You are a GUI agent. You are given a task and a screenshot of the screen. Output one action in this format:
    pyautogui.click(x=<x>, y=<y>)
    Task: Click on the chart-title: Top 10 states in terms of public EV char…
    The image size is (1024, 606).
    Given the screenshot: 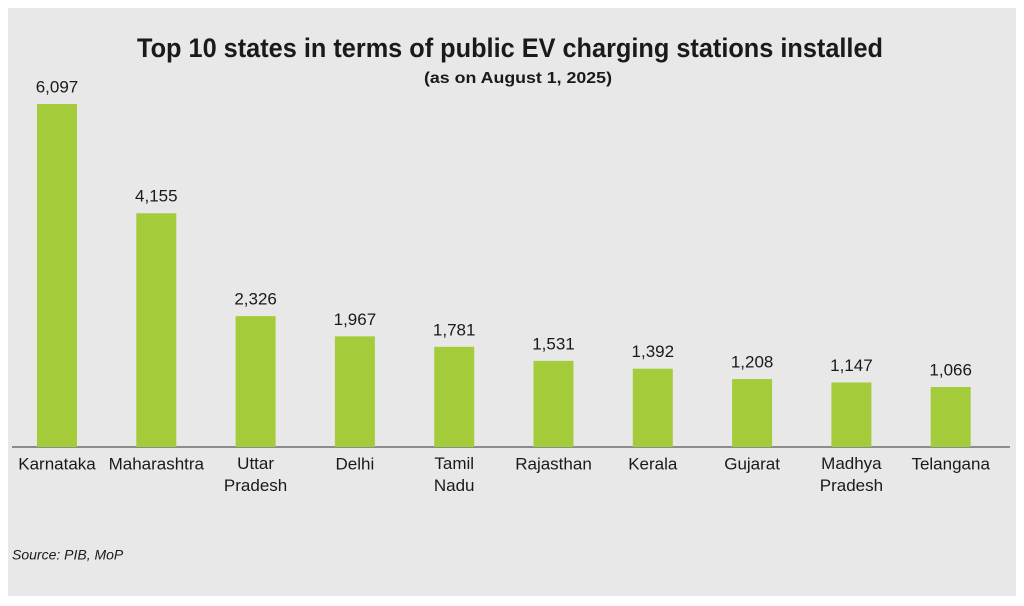 What is the action you would take?
    pyautogui.click(x=510, y=48)
    